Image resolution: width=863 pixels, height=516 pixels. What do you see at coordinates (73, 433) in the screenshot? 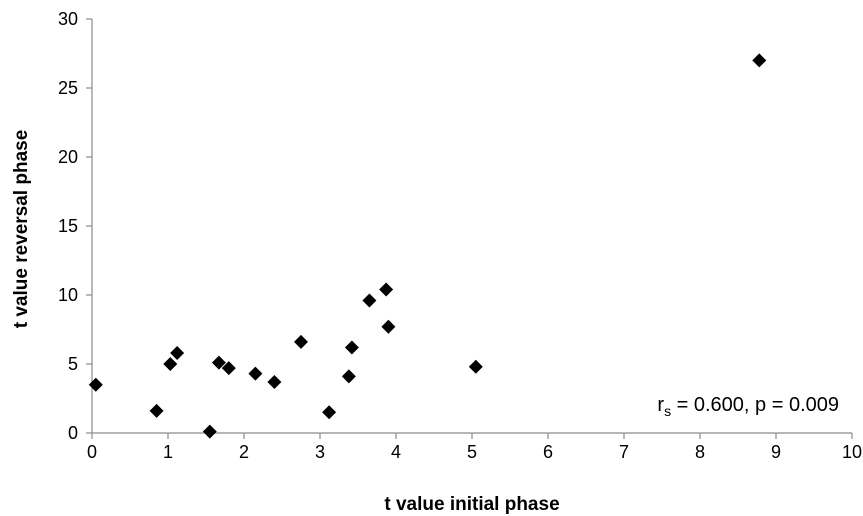
I see `y-tick-label: 0` at bounding box center [73, 433].